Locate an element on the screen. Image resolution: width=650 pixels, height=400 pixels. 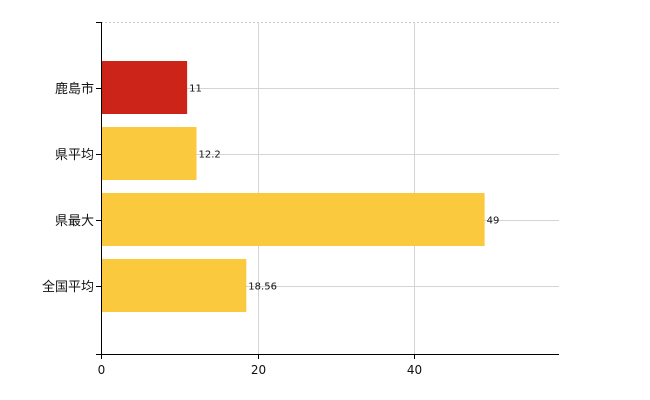
data-label-3: 18.56 is located at coordinates (262, 287).